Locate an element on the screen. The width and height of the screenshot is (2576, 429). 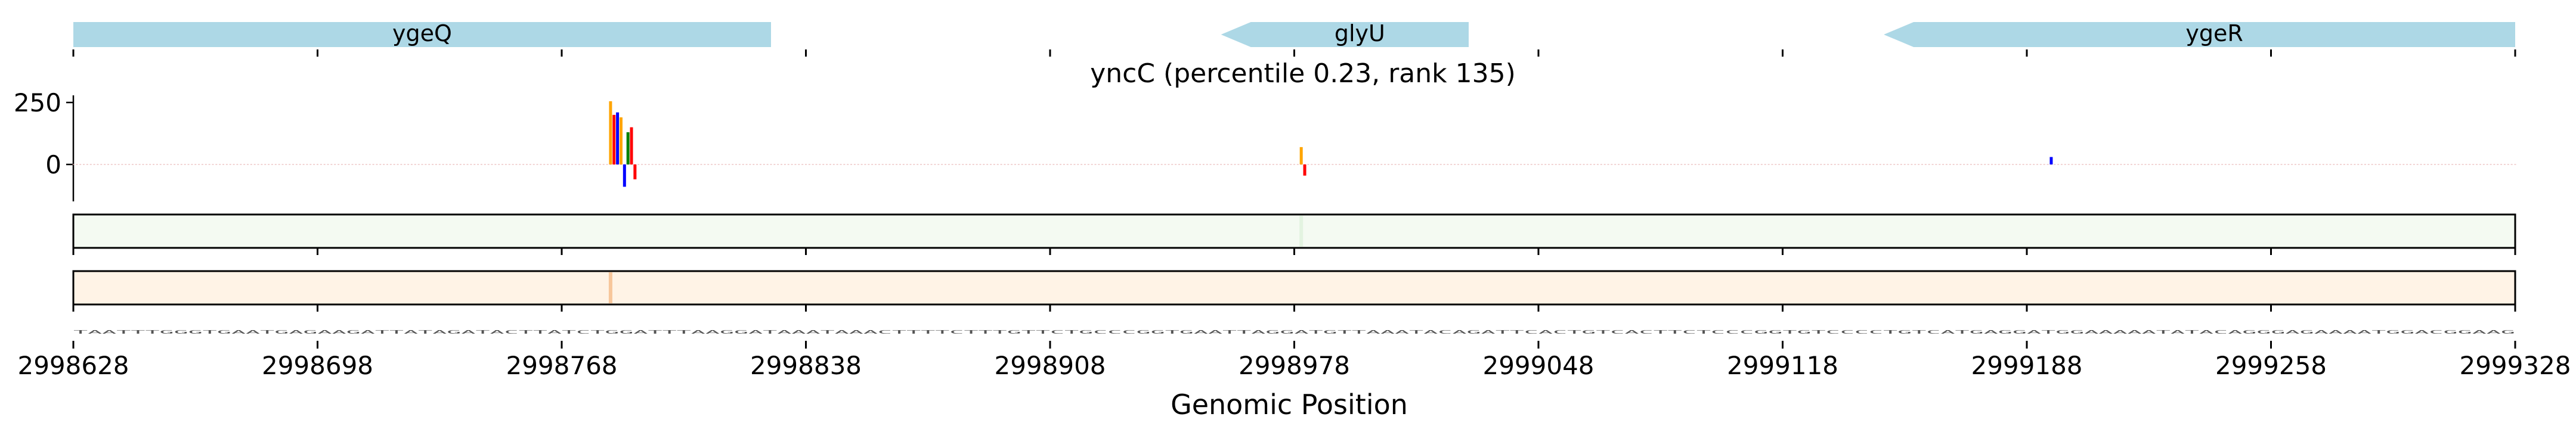
gene-label: ygeR is located at coordinates (2214, 33).